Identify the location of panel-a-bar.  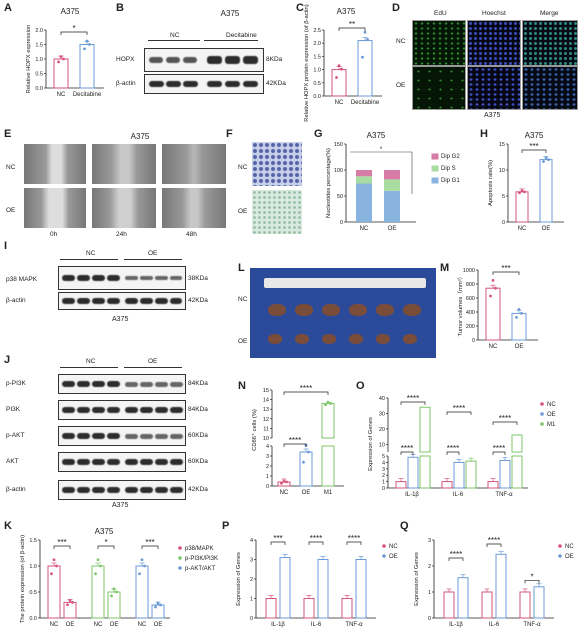
(61, 73).